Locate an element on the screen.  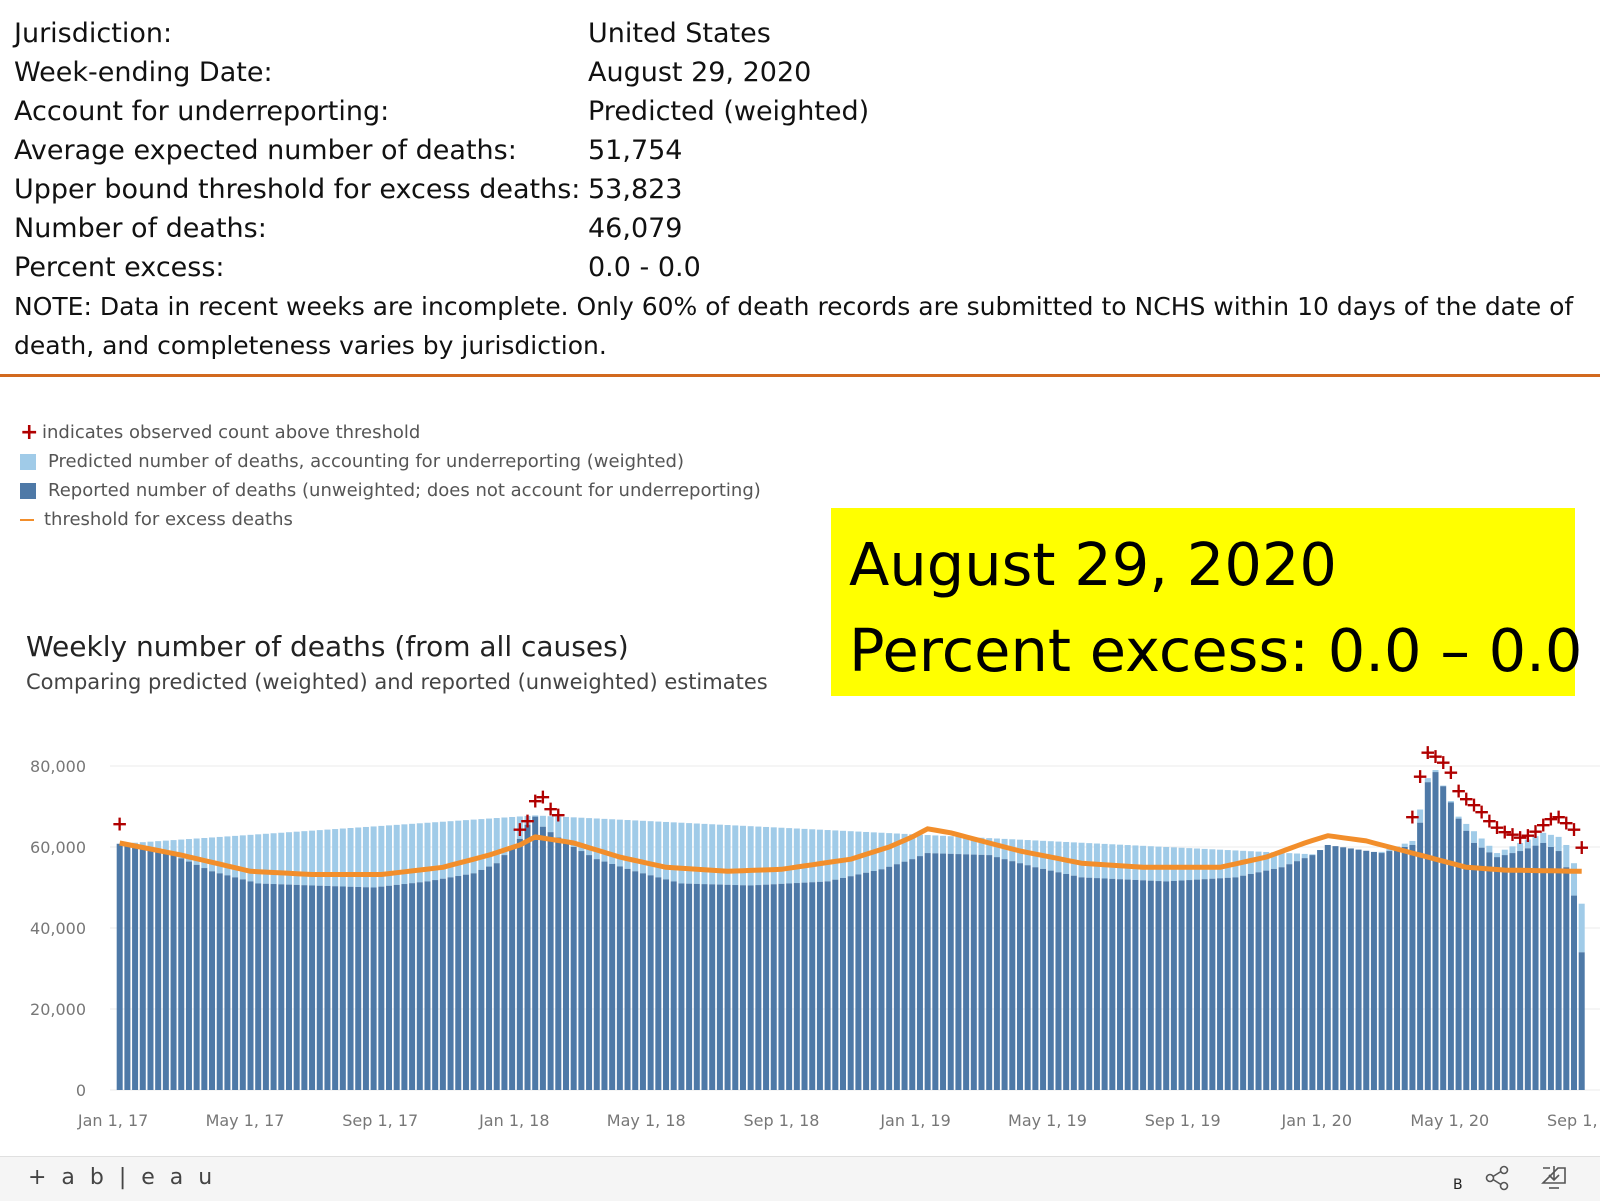
download-icon is located at coordinates (1554, 1177).